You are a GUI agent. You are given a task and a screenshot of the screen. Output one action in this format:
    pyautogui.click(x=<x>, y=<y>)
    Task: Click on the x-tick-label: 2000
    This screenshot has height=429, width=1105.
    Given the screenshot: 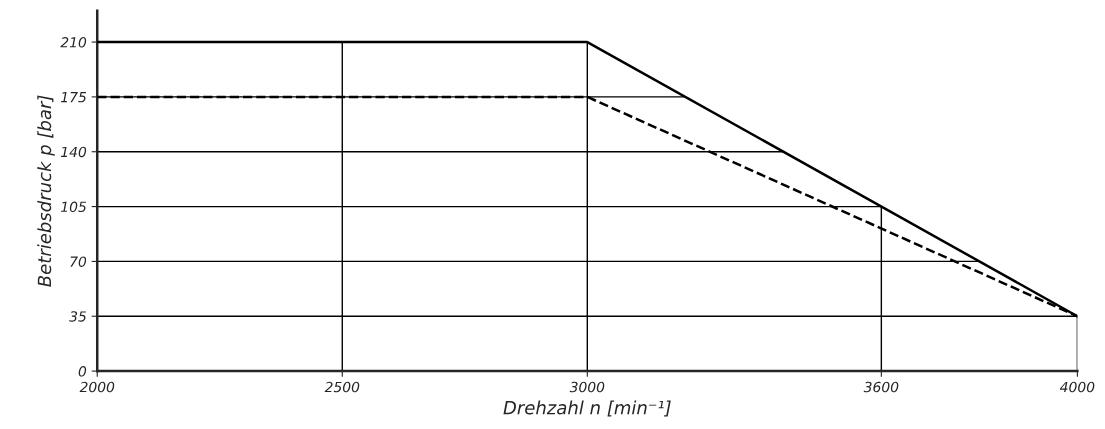 What is the action you would take?
    pyautogui.click(x=97, y=387)
    